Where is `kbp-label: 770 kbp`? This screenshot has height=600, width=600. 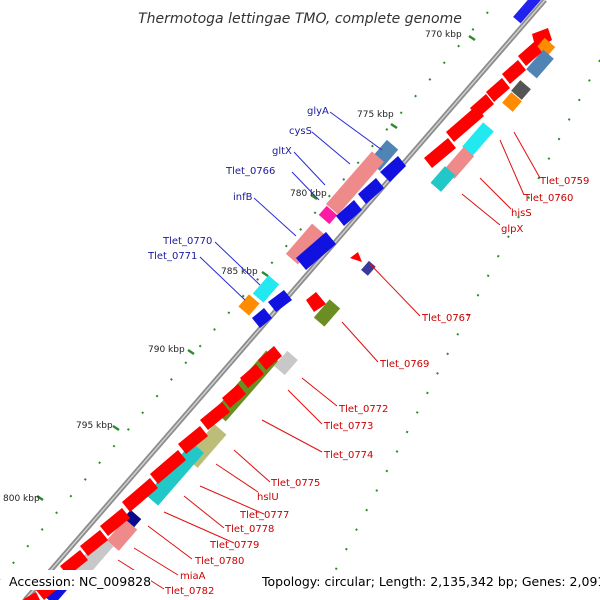
kbp-label: 770 kbp is located at coordinates (443, 35).